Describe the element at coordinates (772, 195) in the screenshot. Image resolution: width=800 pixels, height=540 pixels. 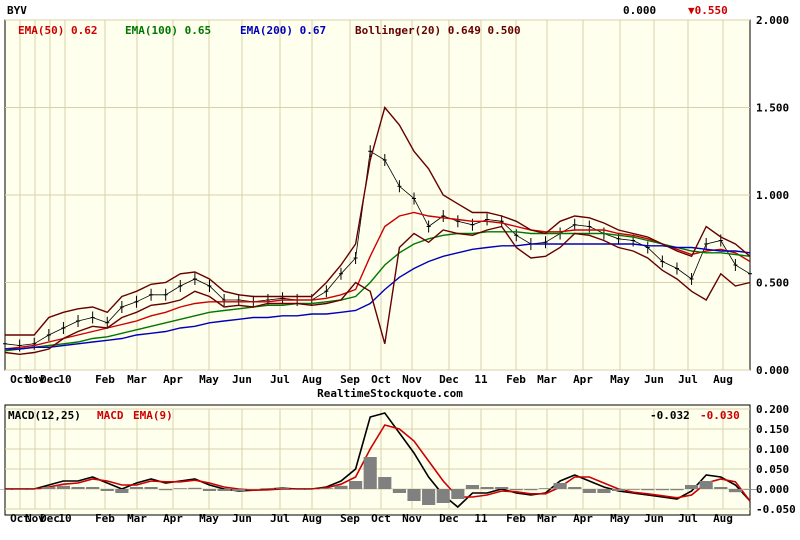
I see `y-tick-label: 1.000` at that location.